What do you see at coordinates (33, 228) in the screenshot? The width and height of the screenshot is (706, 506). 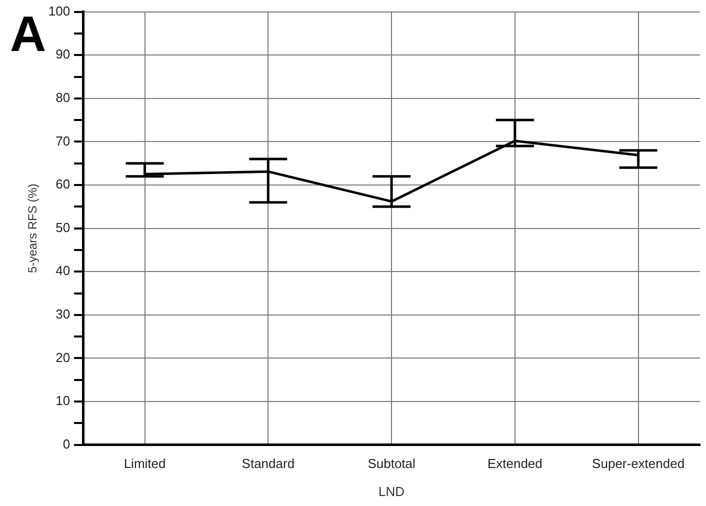 I see `y-axis-title: 5-years RFS (%)` at bounding box center [33, 228].